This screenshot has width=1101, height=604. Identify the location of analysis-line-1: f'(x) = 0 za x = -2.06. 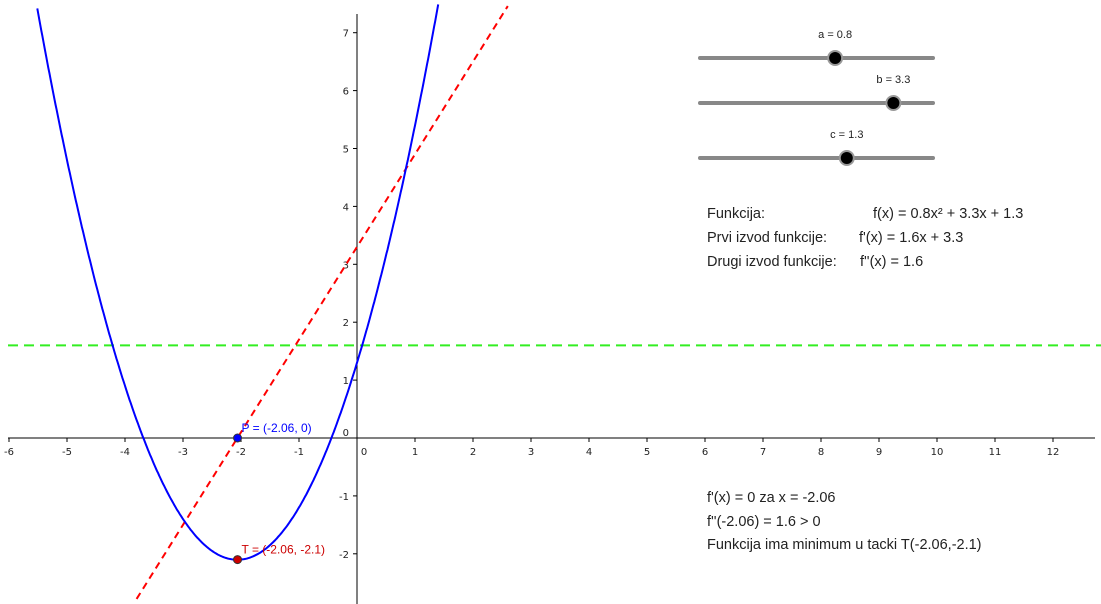
(771, 498).